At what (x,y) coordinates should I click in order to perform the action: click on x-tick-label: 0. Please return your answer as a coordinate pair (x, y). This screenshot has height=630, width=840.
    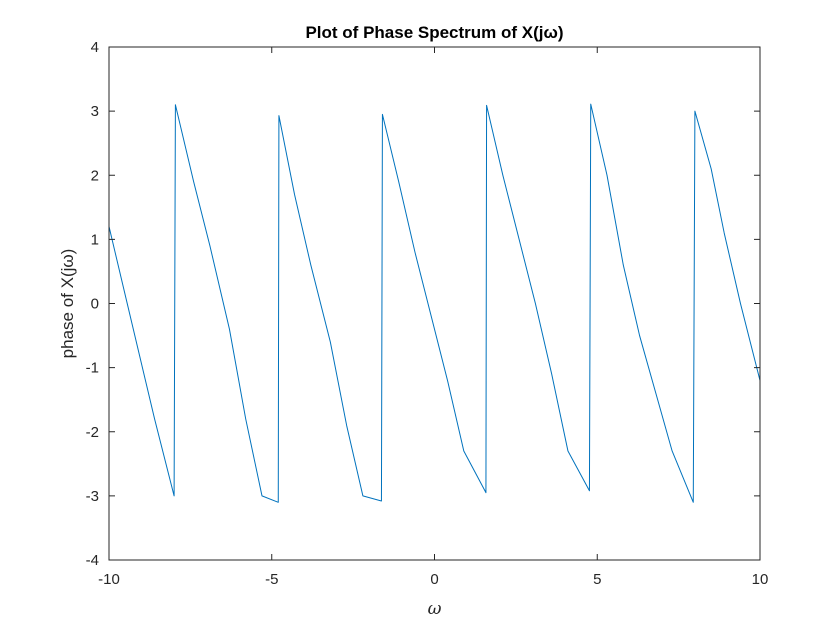
    Looking at the image, I should click on (434, 579).